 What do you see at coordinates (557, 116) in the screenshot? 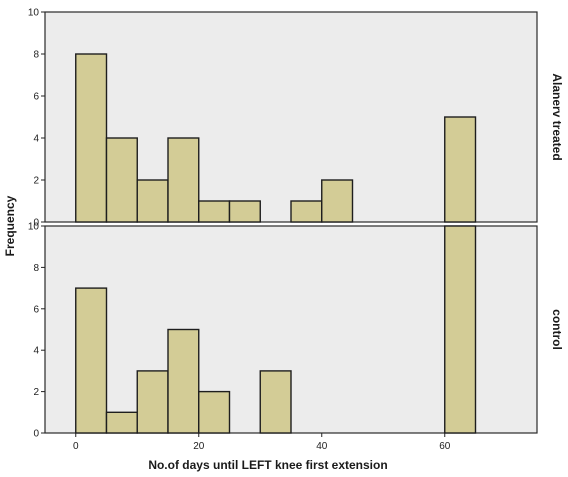
I see `facet-label: Alanerv treated` at bounding box center [557, 116].